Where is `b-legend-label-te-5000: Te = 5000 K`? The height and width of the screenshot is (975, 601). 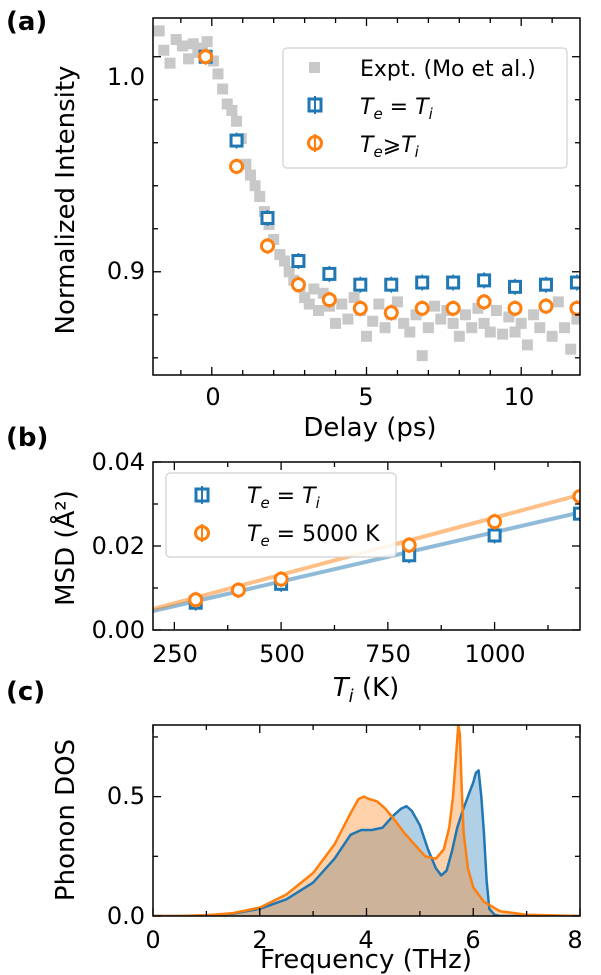
b-legend-label-te-5000: Te = 5000 K is located at coordinates (313, 536).